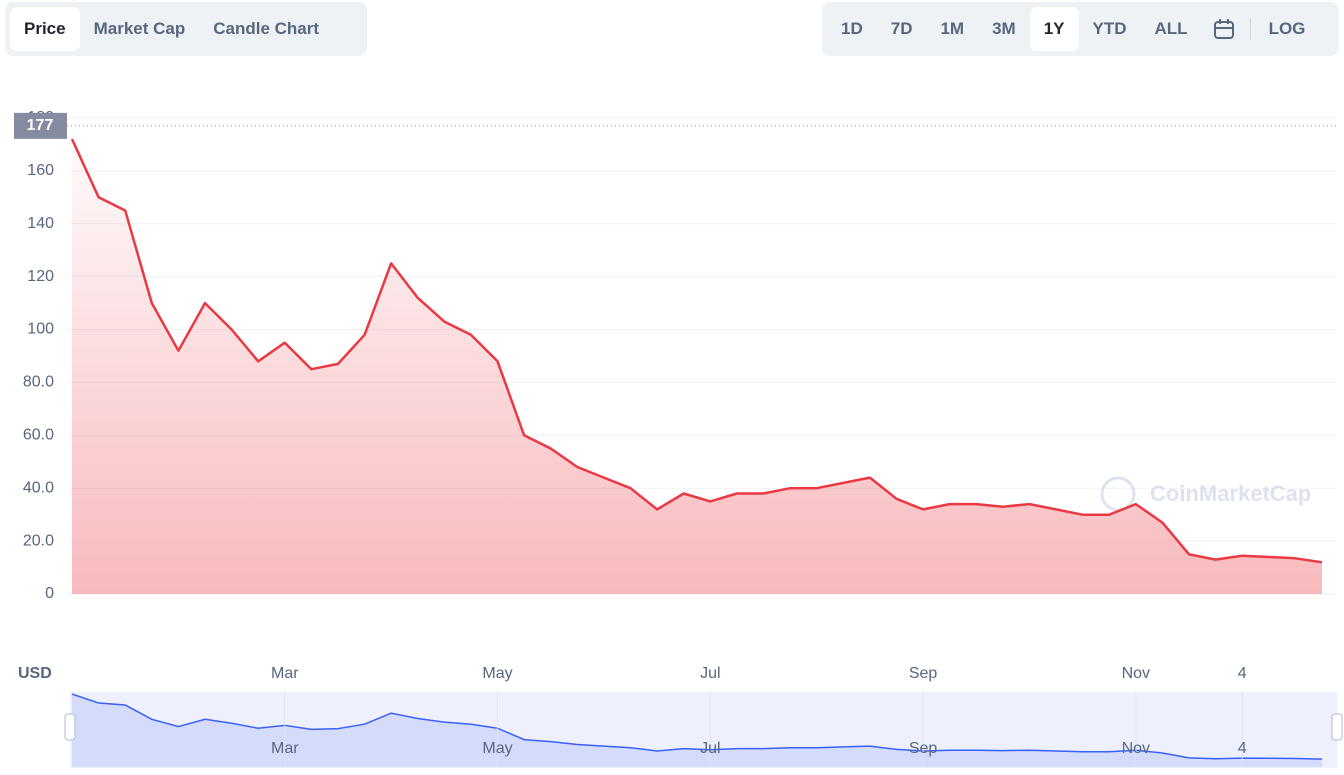 The width and height of the screenshot is (1344, 775). What do you see at coordinates (1109, 28) in the screenshot?
I see `tab-button: YTD` at bounding box center [1109, 28].